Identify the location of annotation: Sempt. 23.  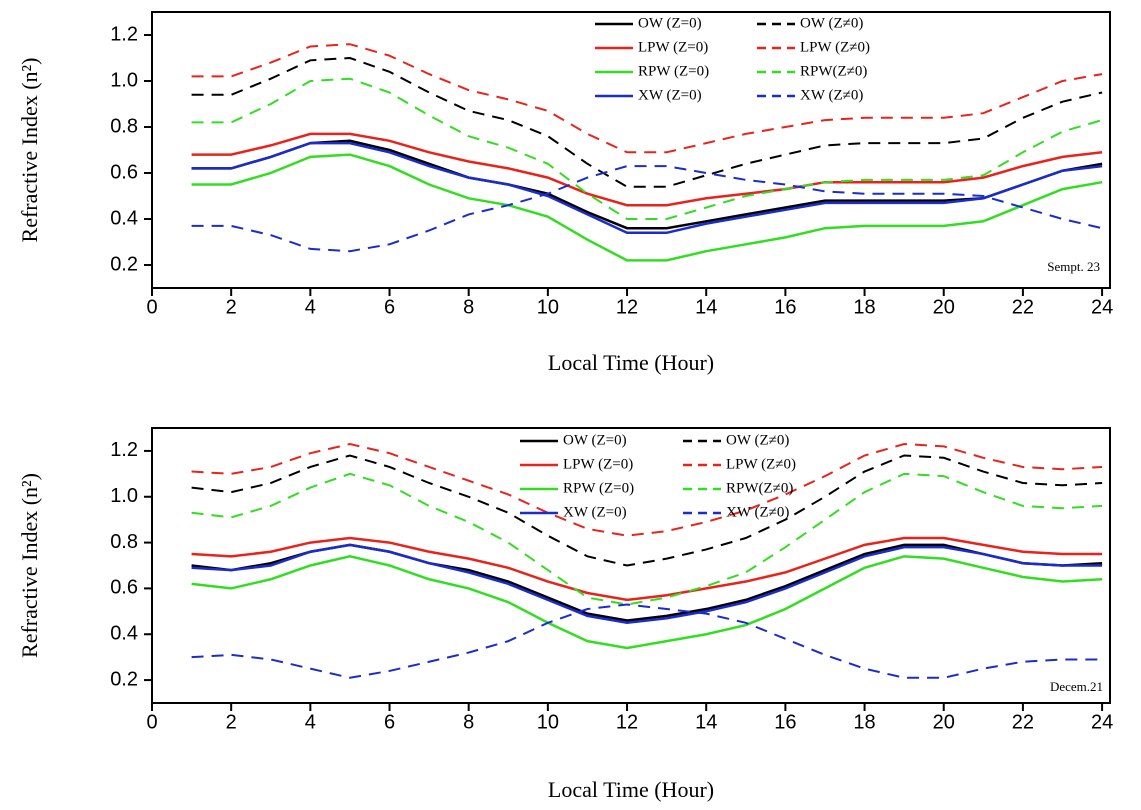
(1073, 266).